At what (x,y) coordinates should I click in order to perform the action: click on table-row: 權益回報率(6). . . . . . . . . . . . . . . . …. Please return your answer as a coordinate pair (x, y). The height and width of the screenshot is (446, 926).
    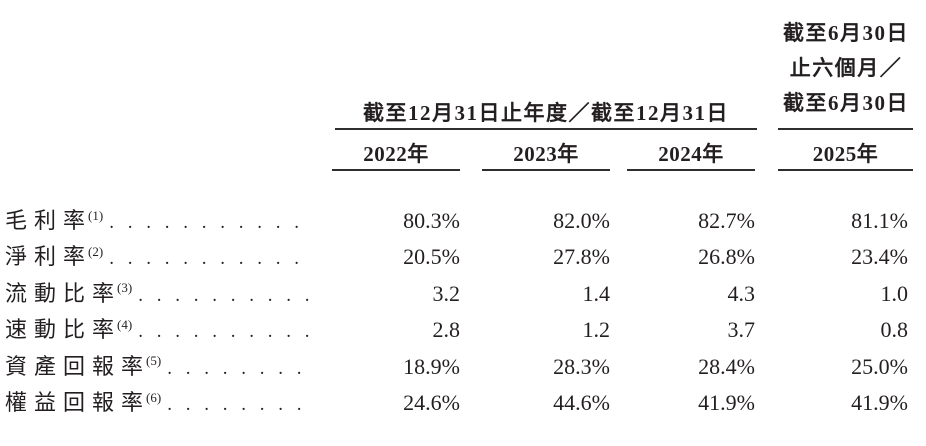
    Looking at the image, I should click on (459, 403).